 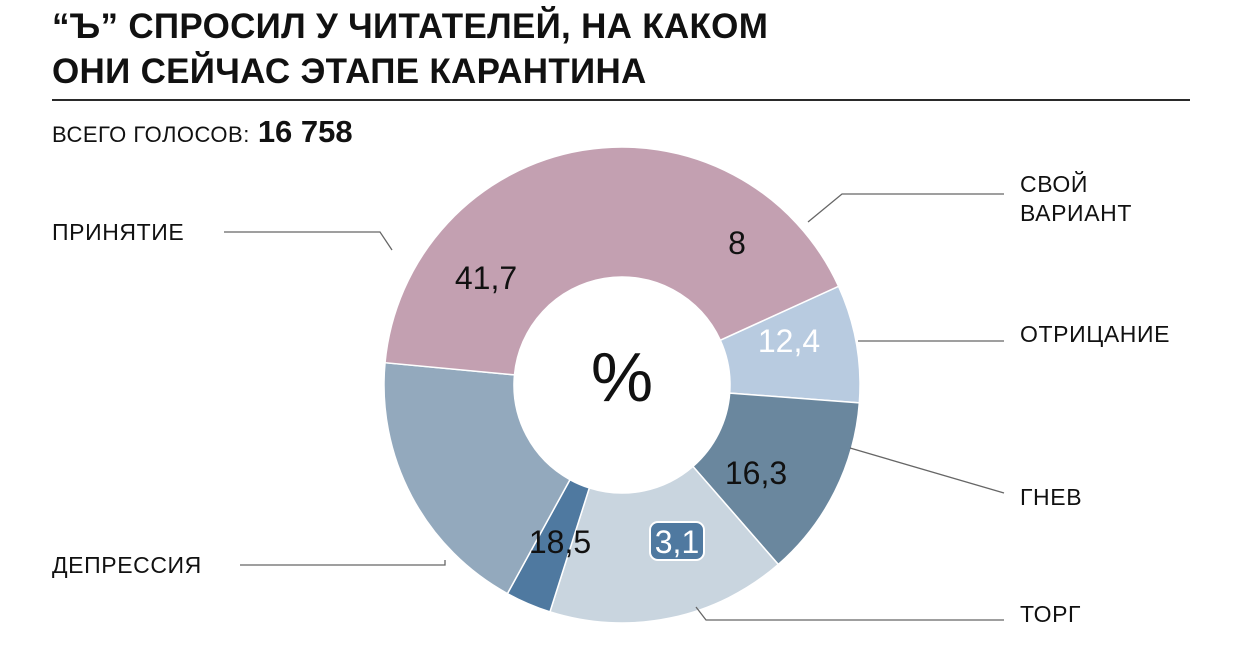 I want to click on category-label-отрицание: ОТРИЦАНИЕ, so click(x=1095, y=334).